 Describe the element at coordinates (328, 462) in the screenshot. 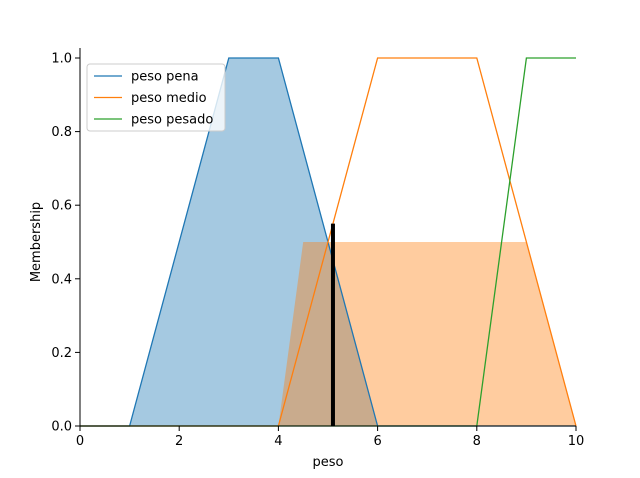

I see `x-axis-label: peso` at that location.